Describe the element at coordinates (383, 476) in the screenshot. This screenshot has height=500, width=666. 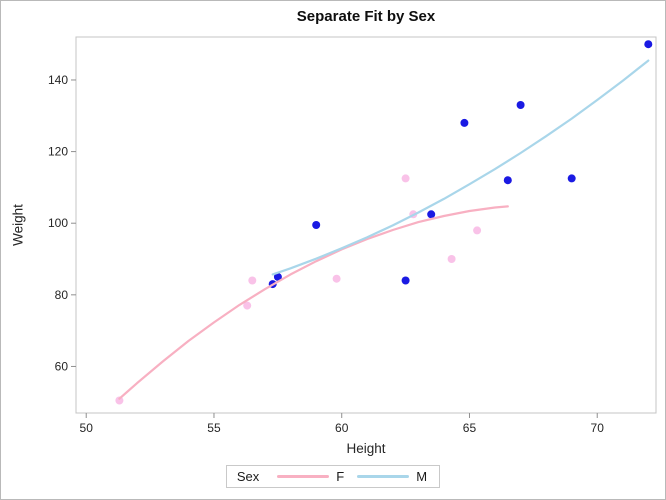
I see `legend-line-m` at that location.